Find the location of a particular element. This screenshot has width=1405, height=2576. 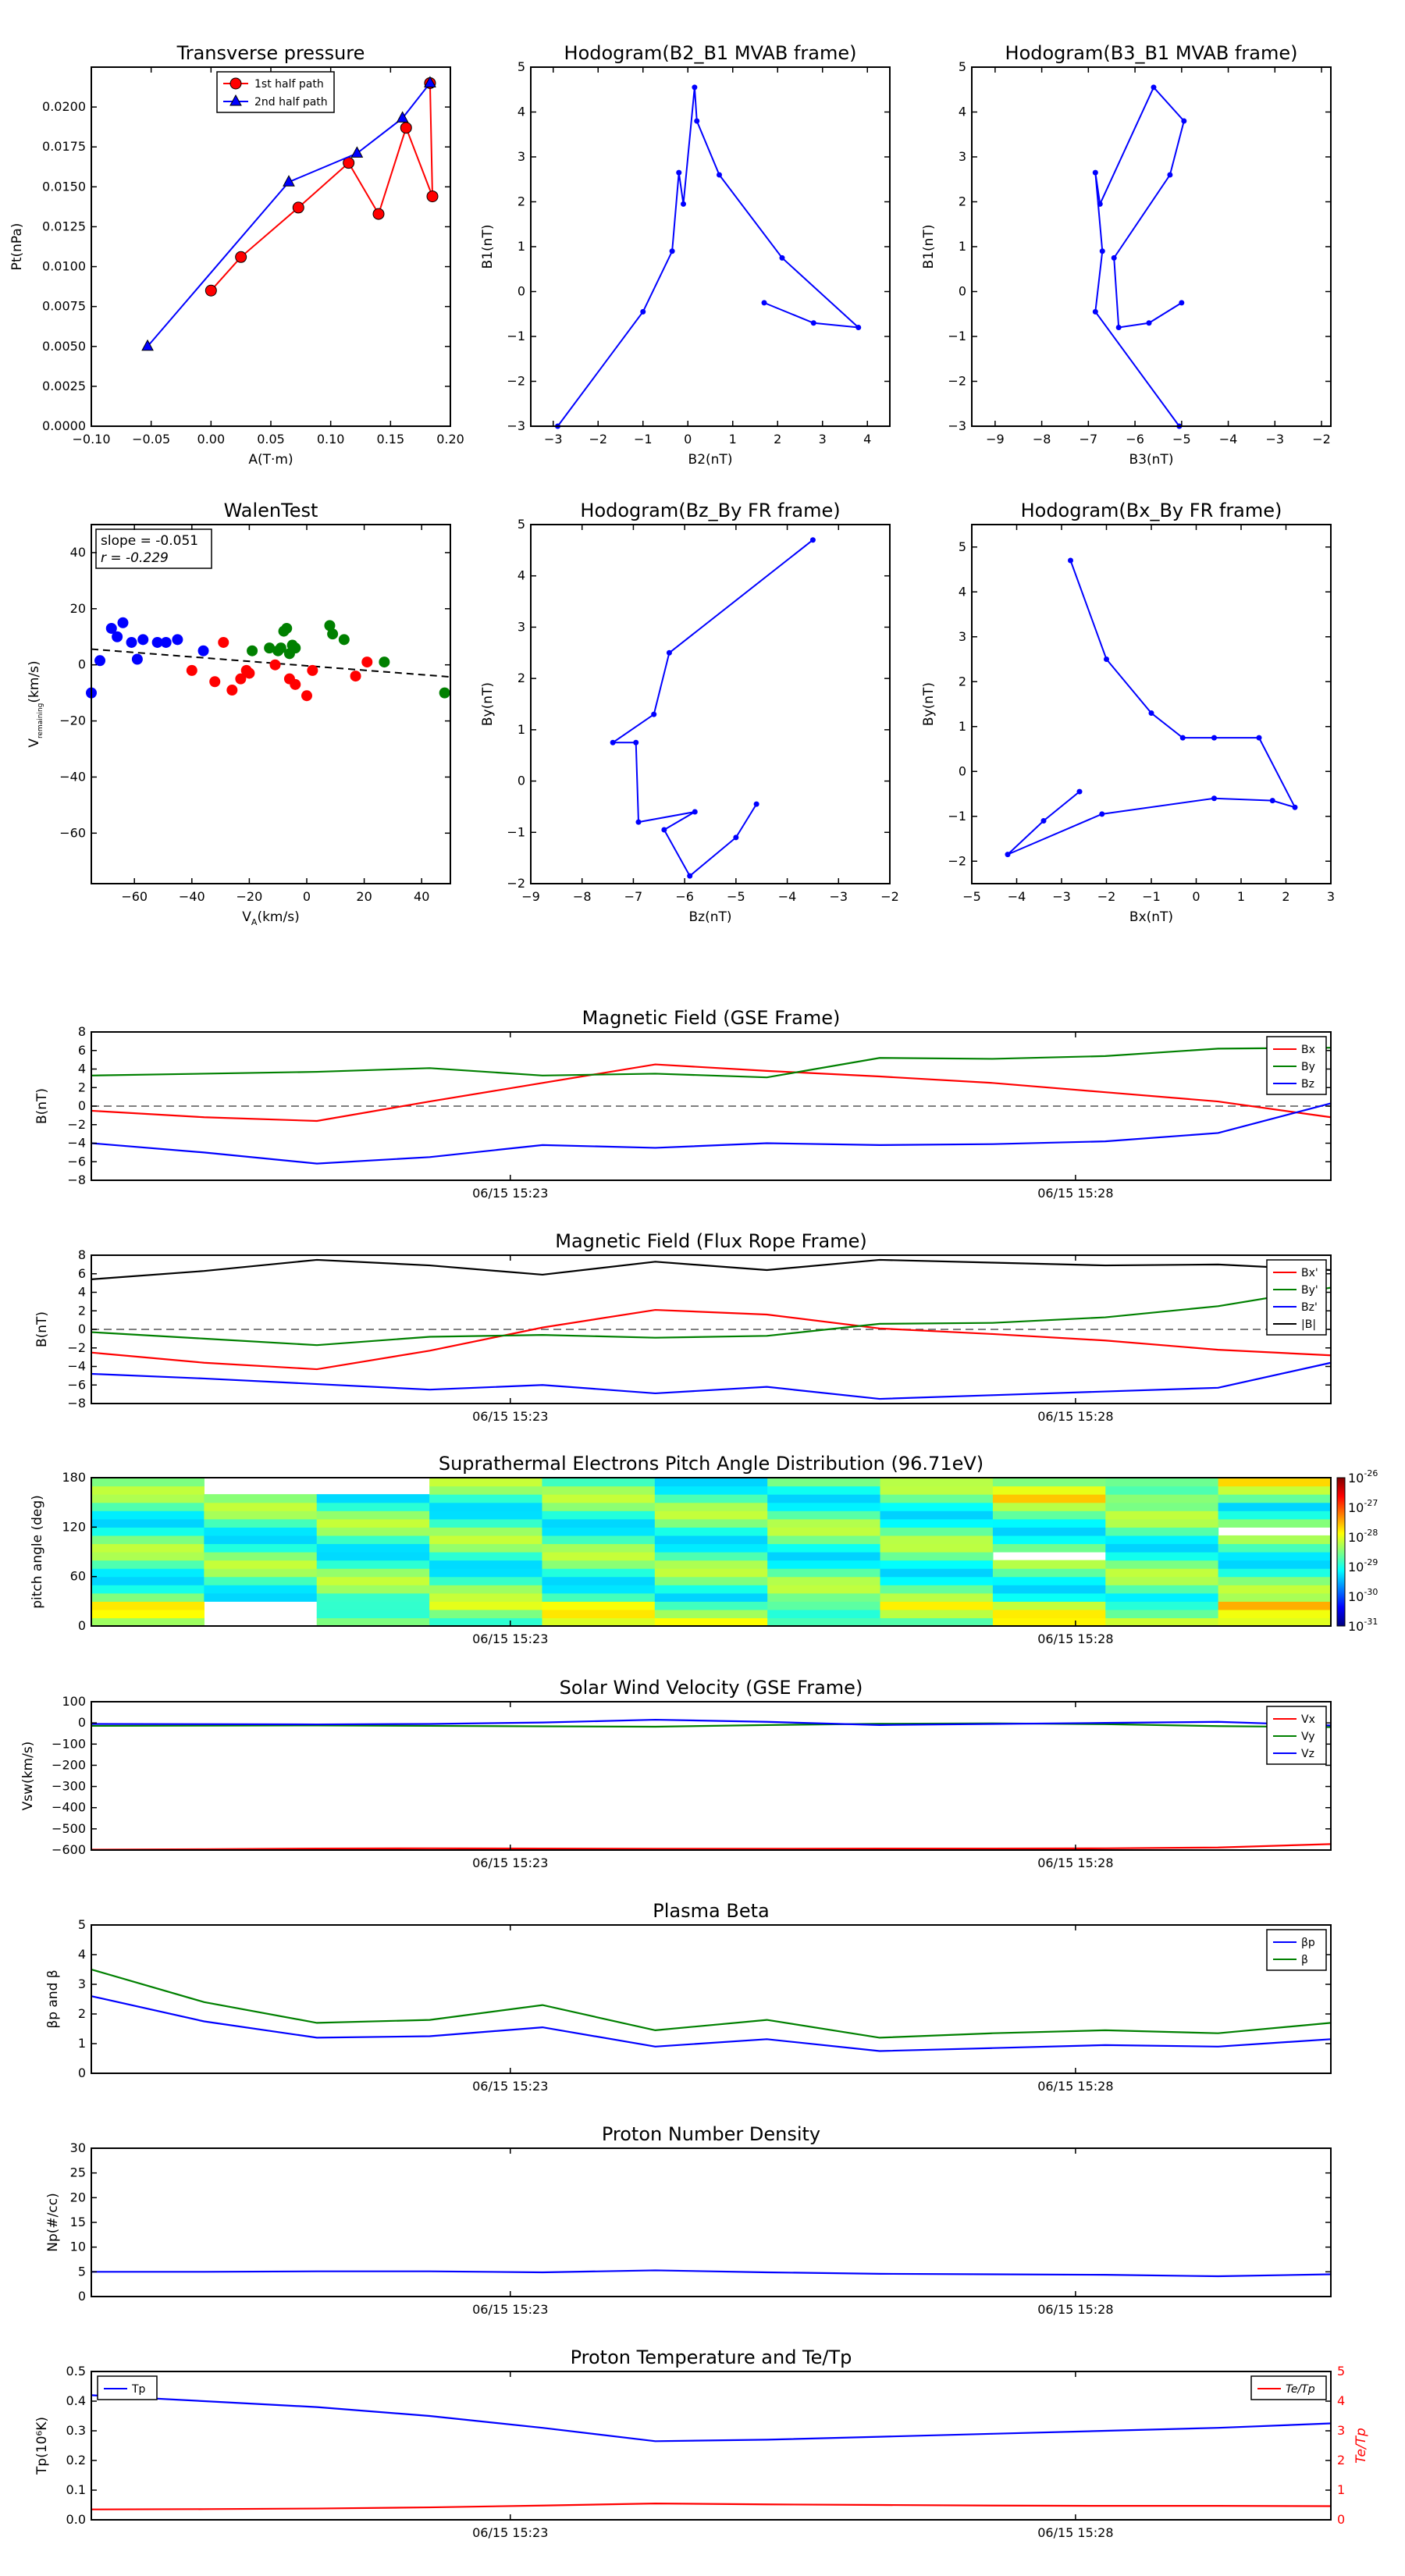

y-tick-label: 40 is located at coordinates (78, 552).